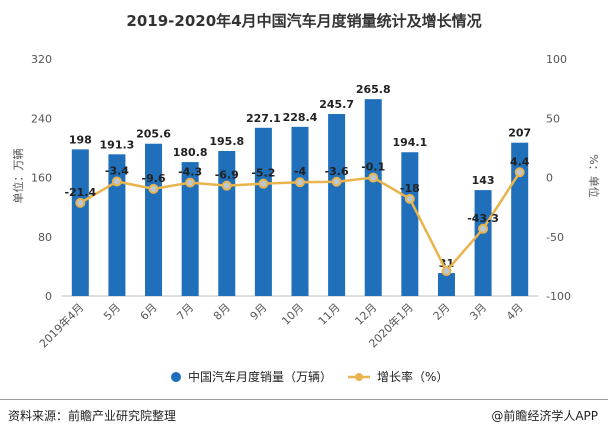 This screenshot has width=608, height=432. Describe the element at coordinates (409, 142) in the screenshot. I see `bar-value-label: 194.1` at that location.